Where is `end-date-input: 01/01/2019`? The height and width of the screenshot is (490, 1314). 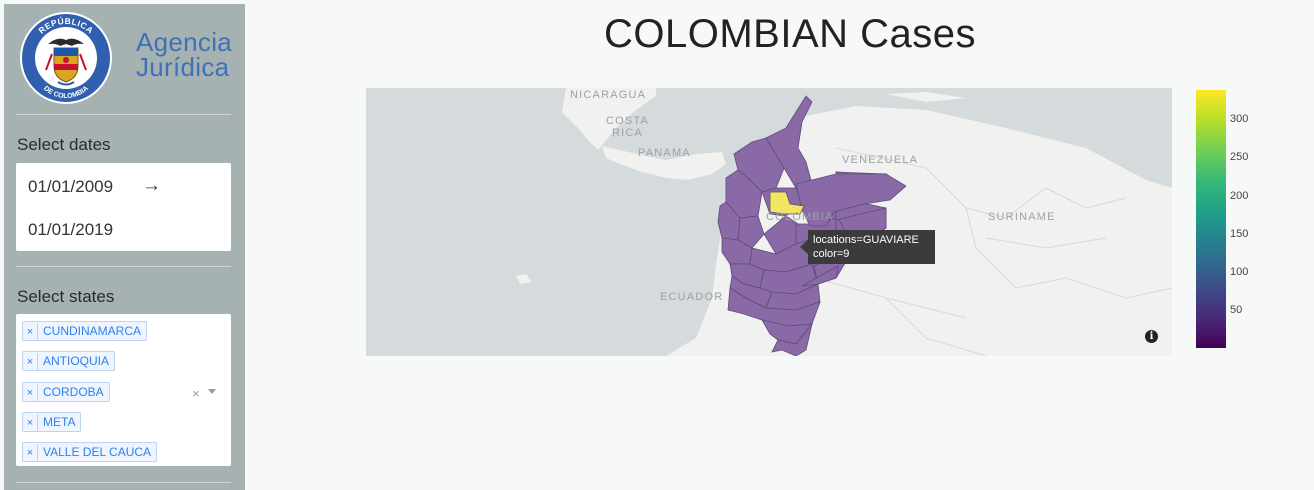 end-date-input: 01/01/2019 is located at coordinates (71, 229).